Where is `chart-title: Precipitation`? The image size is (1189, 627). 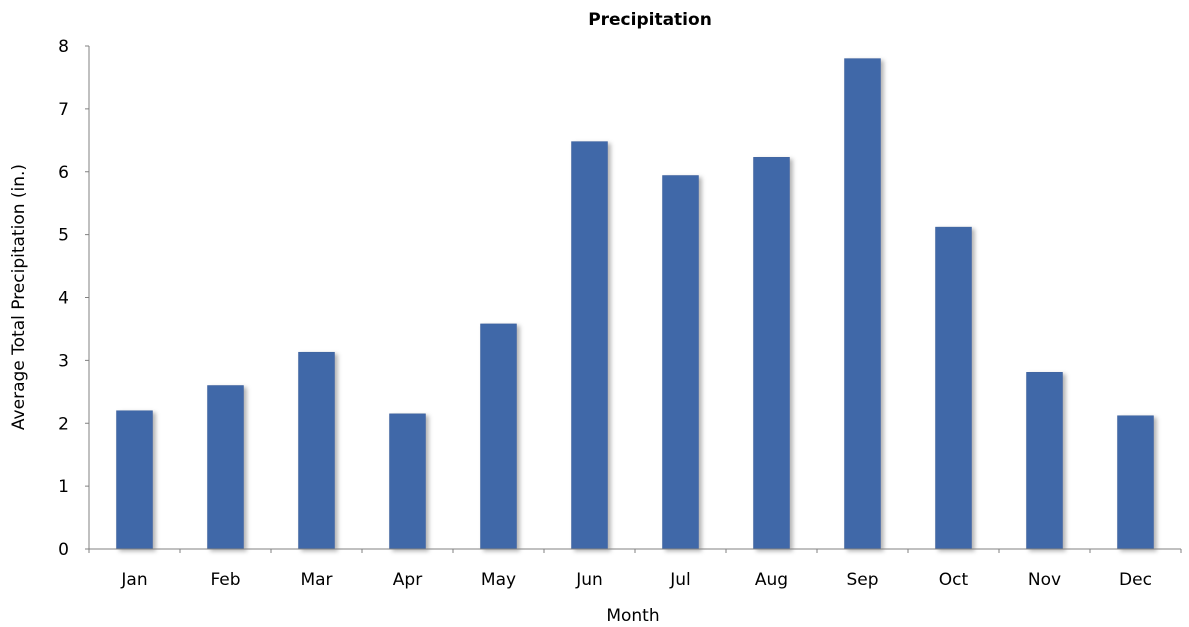
chart-title: Precipitation is located at coordinates (650, 20).